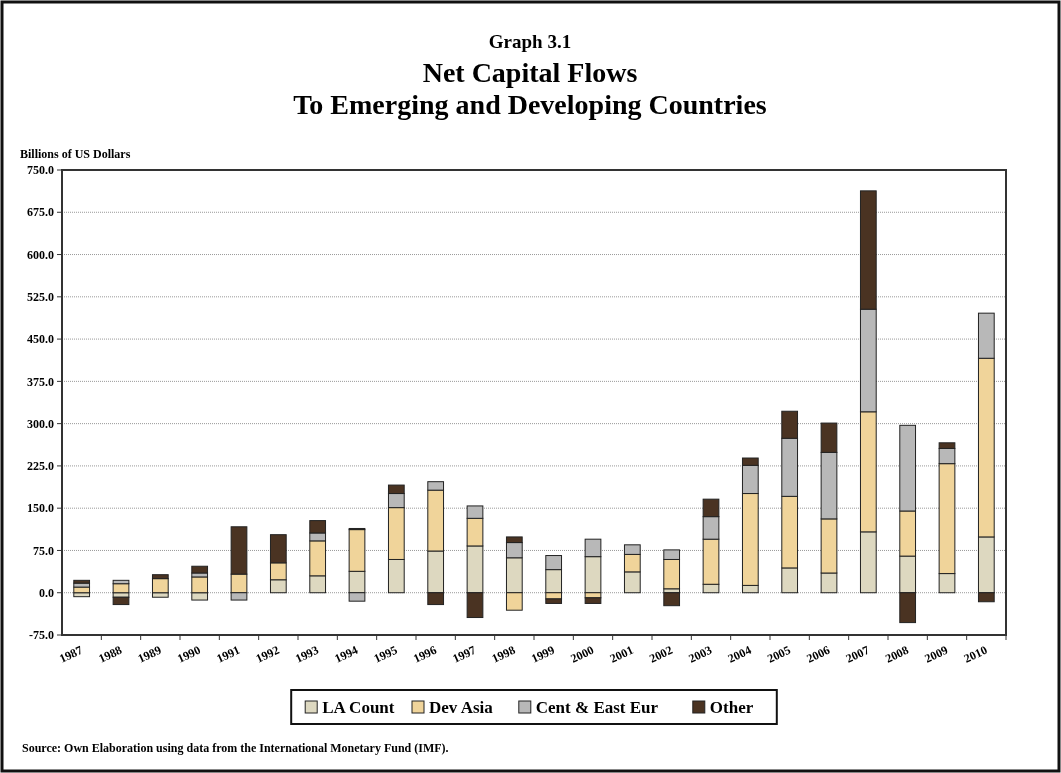  What do you see at coordinates (40, 466) in the screenshot?
I see `y-tick-label: 225.0` at bounding box center [40, 466].